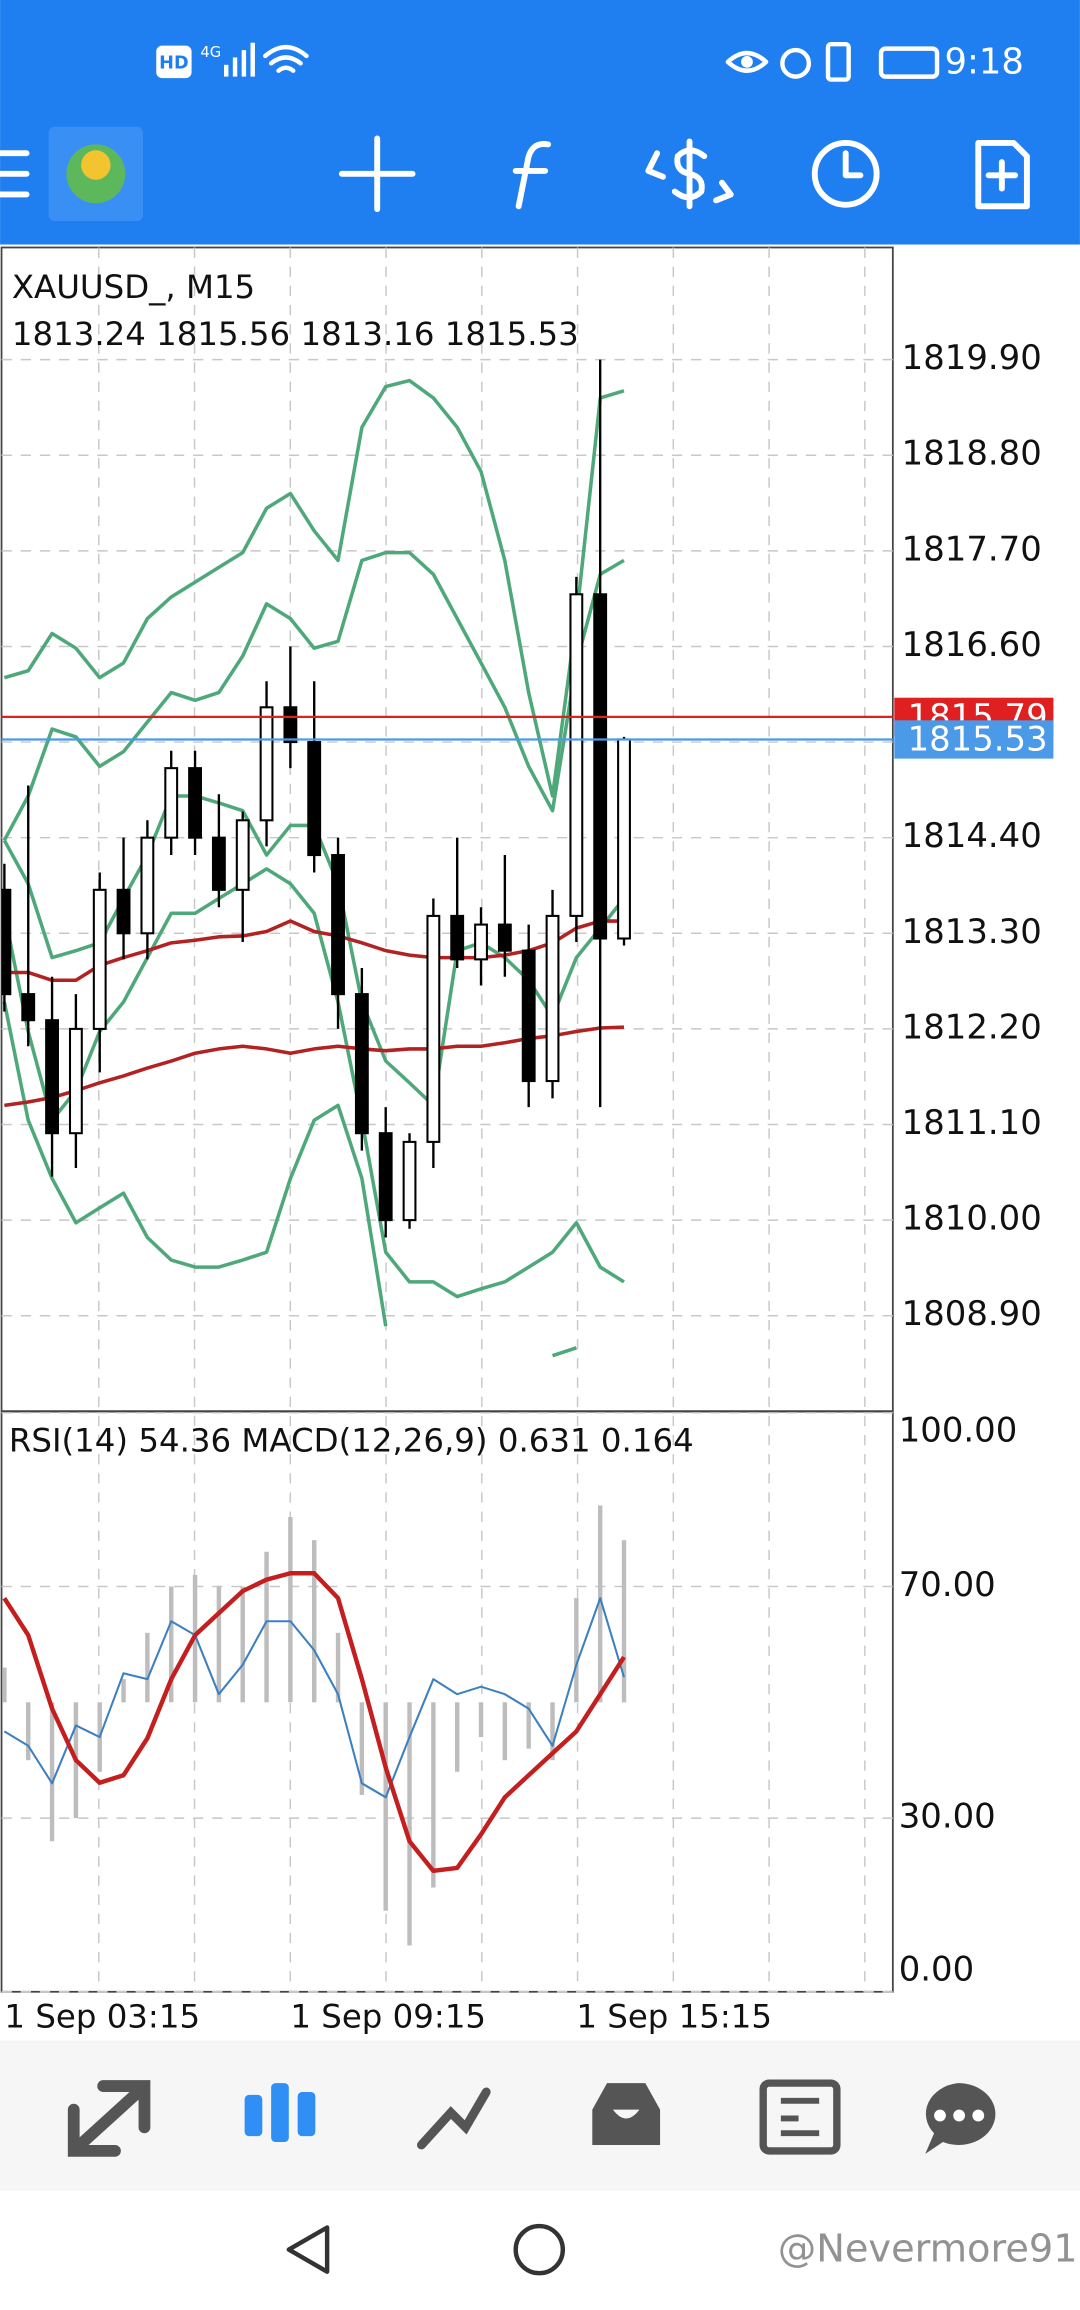  Describe the element at coordinates (540, 122) in the screenshot. I see `app-header` at that location.